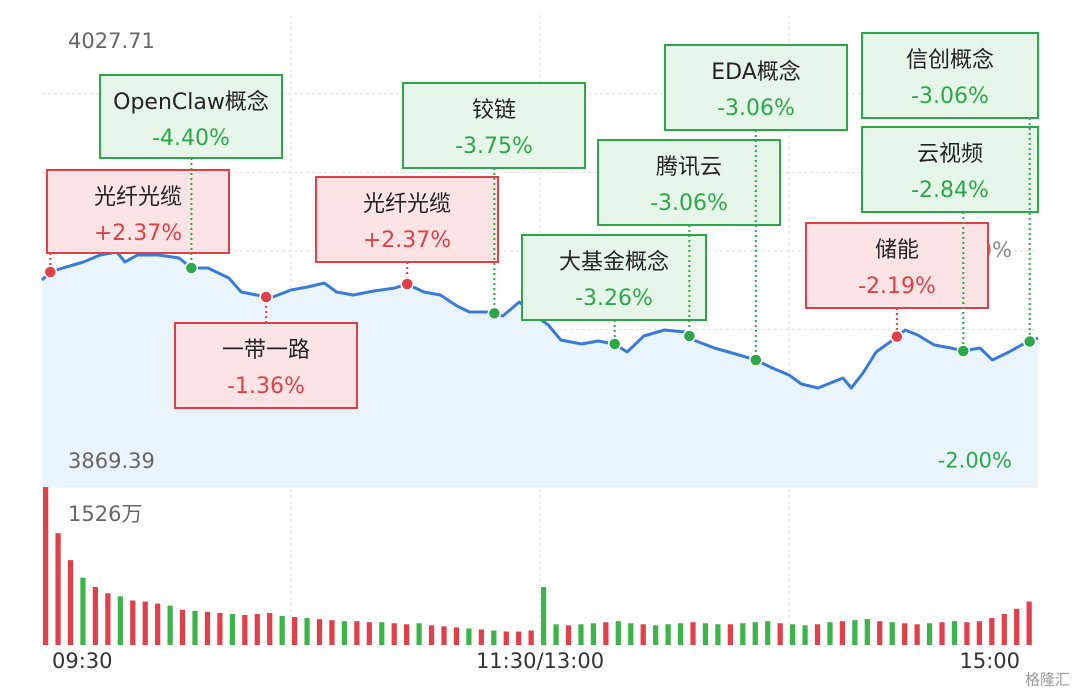  Describe the element at coordinates (266, 386) in the screenshot. I see `annotation-value: -1.36%` at that location.